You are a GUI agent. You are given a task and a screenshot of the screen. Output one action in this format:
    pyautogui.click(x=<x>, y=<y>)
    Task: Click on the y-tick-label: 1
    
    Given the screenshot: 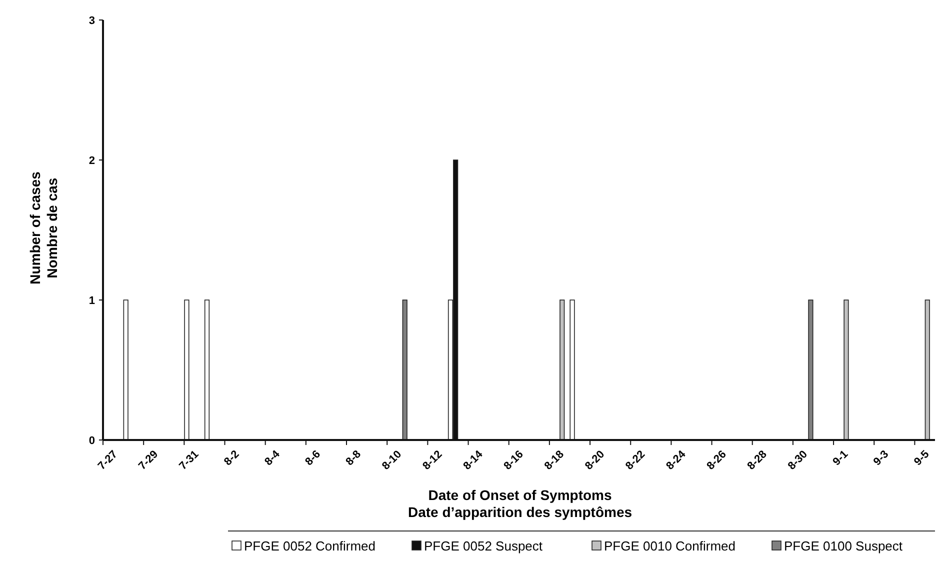 What is the action you would take?
    pyautogui.click(x=91, y=300)
    